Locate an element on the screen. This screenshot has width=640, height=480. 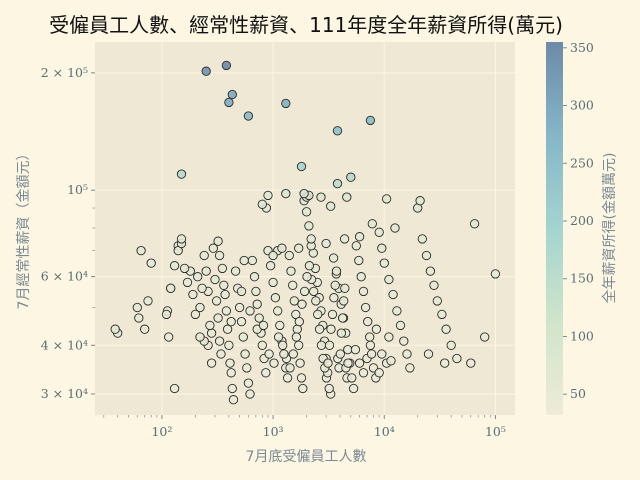
x-tick-label: 10⁵ is located at coordinates (495, 431).